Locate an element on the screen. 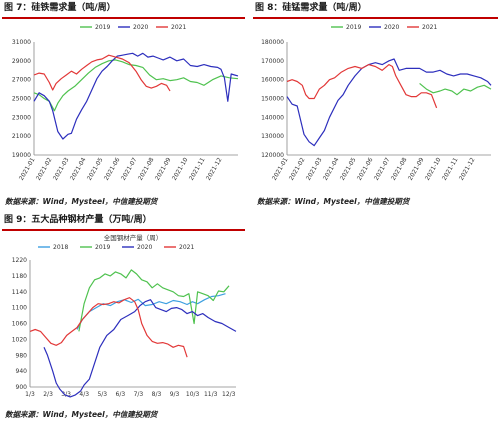  fig8-title-rule is located at coordinates (375, 18).